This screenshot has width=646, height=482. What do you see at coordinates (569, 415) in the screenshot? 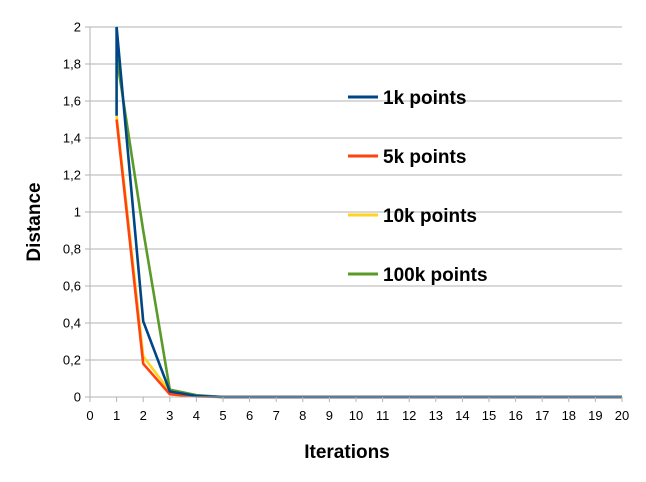
I see `x-tick-label: 18` at bounding box center [569, 415].